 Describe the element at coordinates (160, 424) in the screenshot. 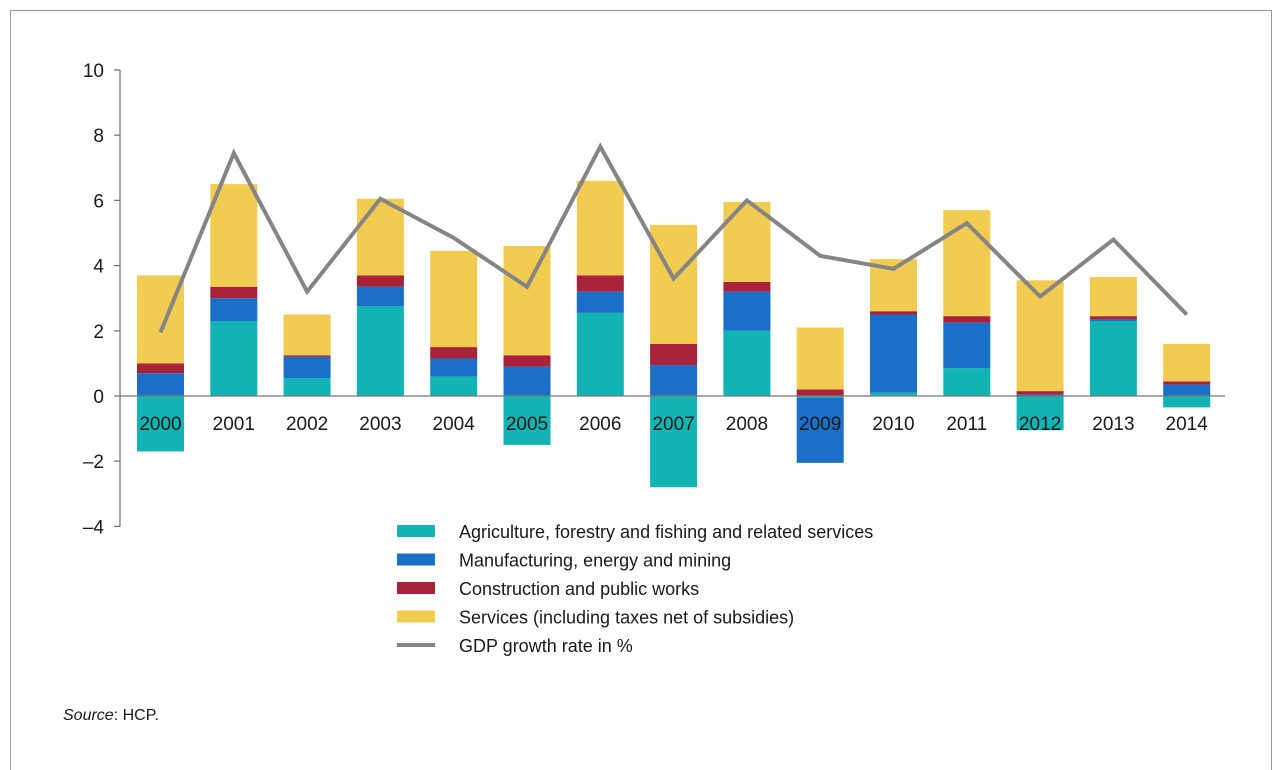

I see `x-tick-label-2000: 2000` at that location.